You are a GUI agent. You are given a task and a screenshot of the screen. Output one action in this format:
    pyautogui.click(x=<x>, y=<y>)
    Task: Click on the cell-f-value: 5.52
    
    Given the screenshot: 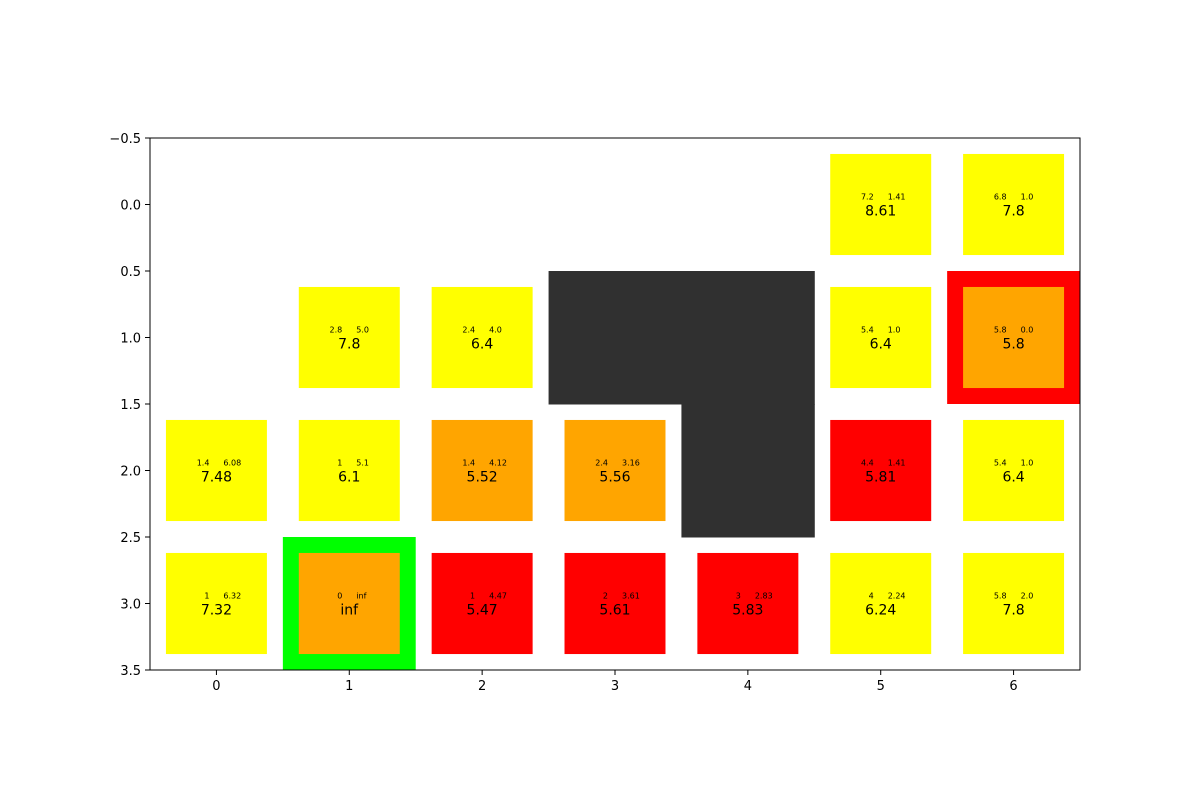 What is the action you would take?
    pyautogui.click(x=482, y=478)
    